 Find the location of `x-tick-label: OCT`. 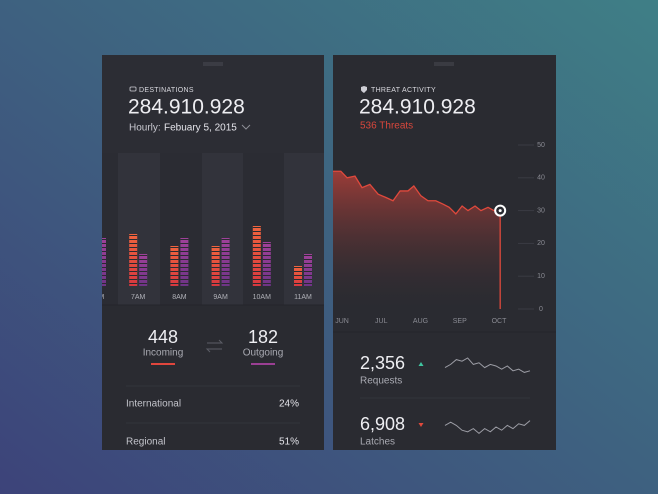

x-tick-label: OCT is located at coordinates (500, 321).